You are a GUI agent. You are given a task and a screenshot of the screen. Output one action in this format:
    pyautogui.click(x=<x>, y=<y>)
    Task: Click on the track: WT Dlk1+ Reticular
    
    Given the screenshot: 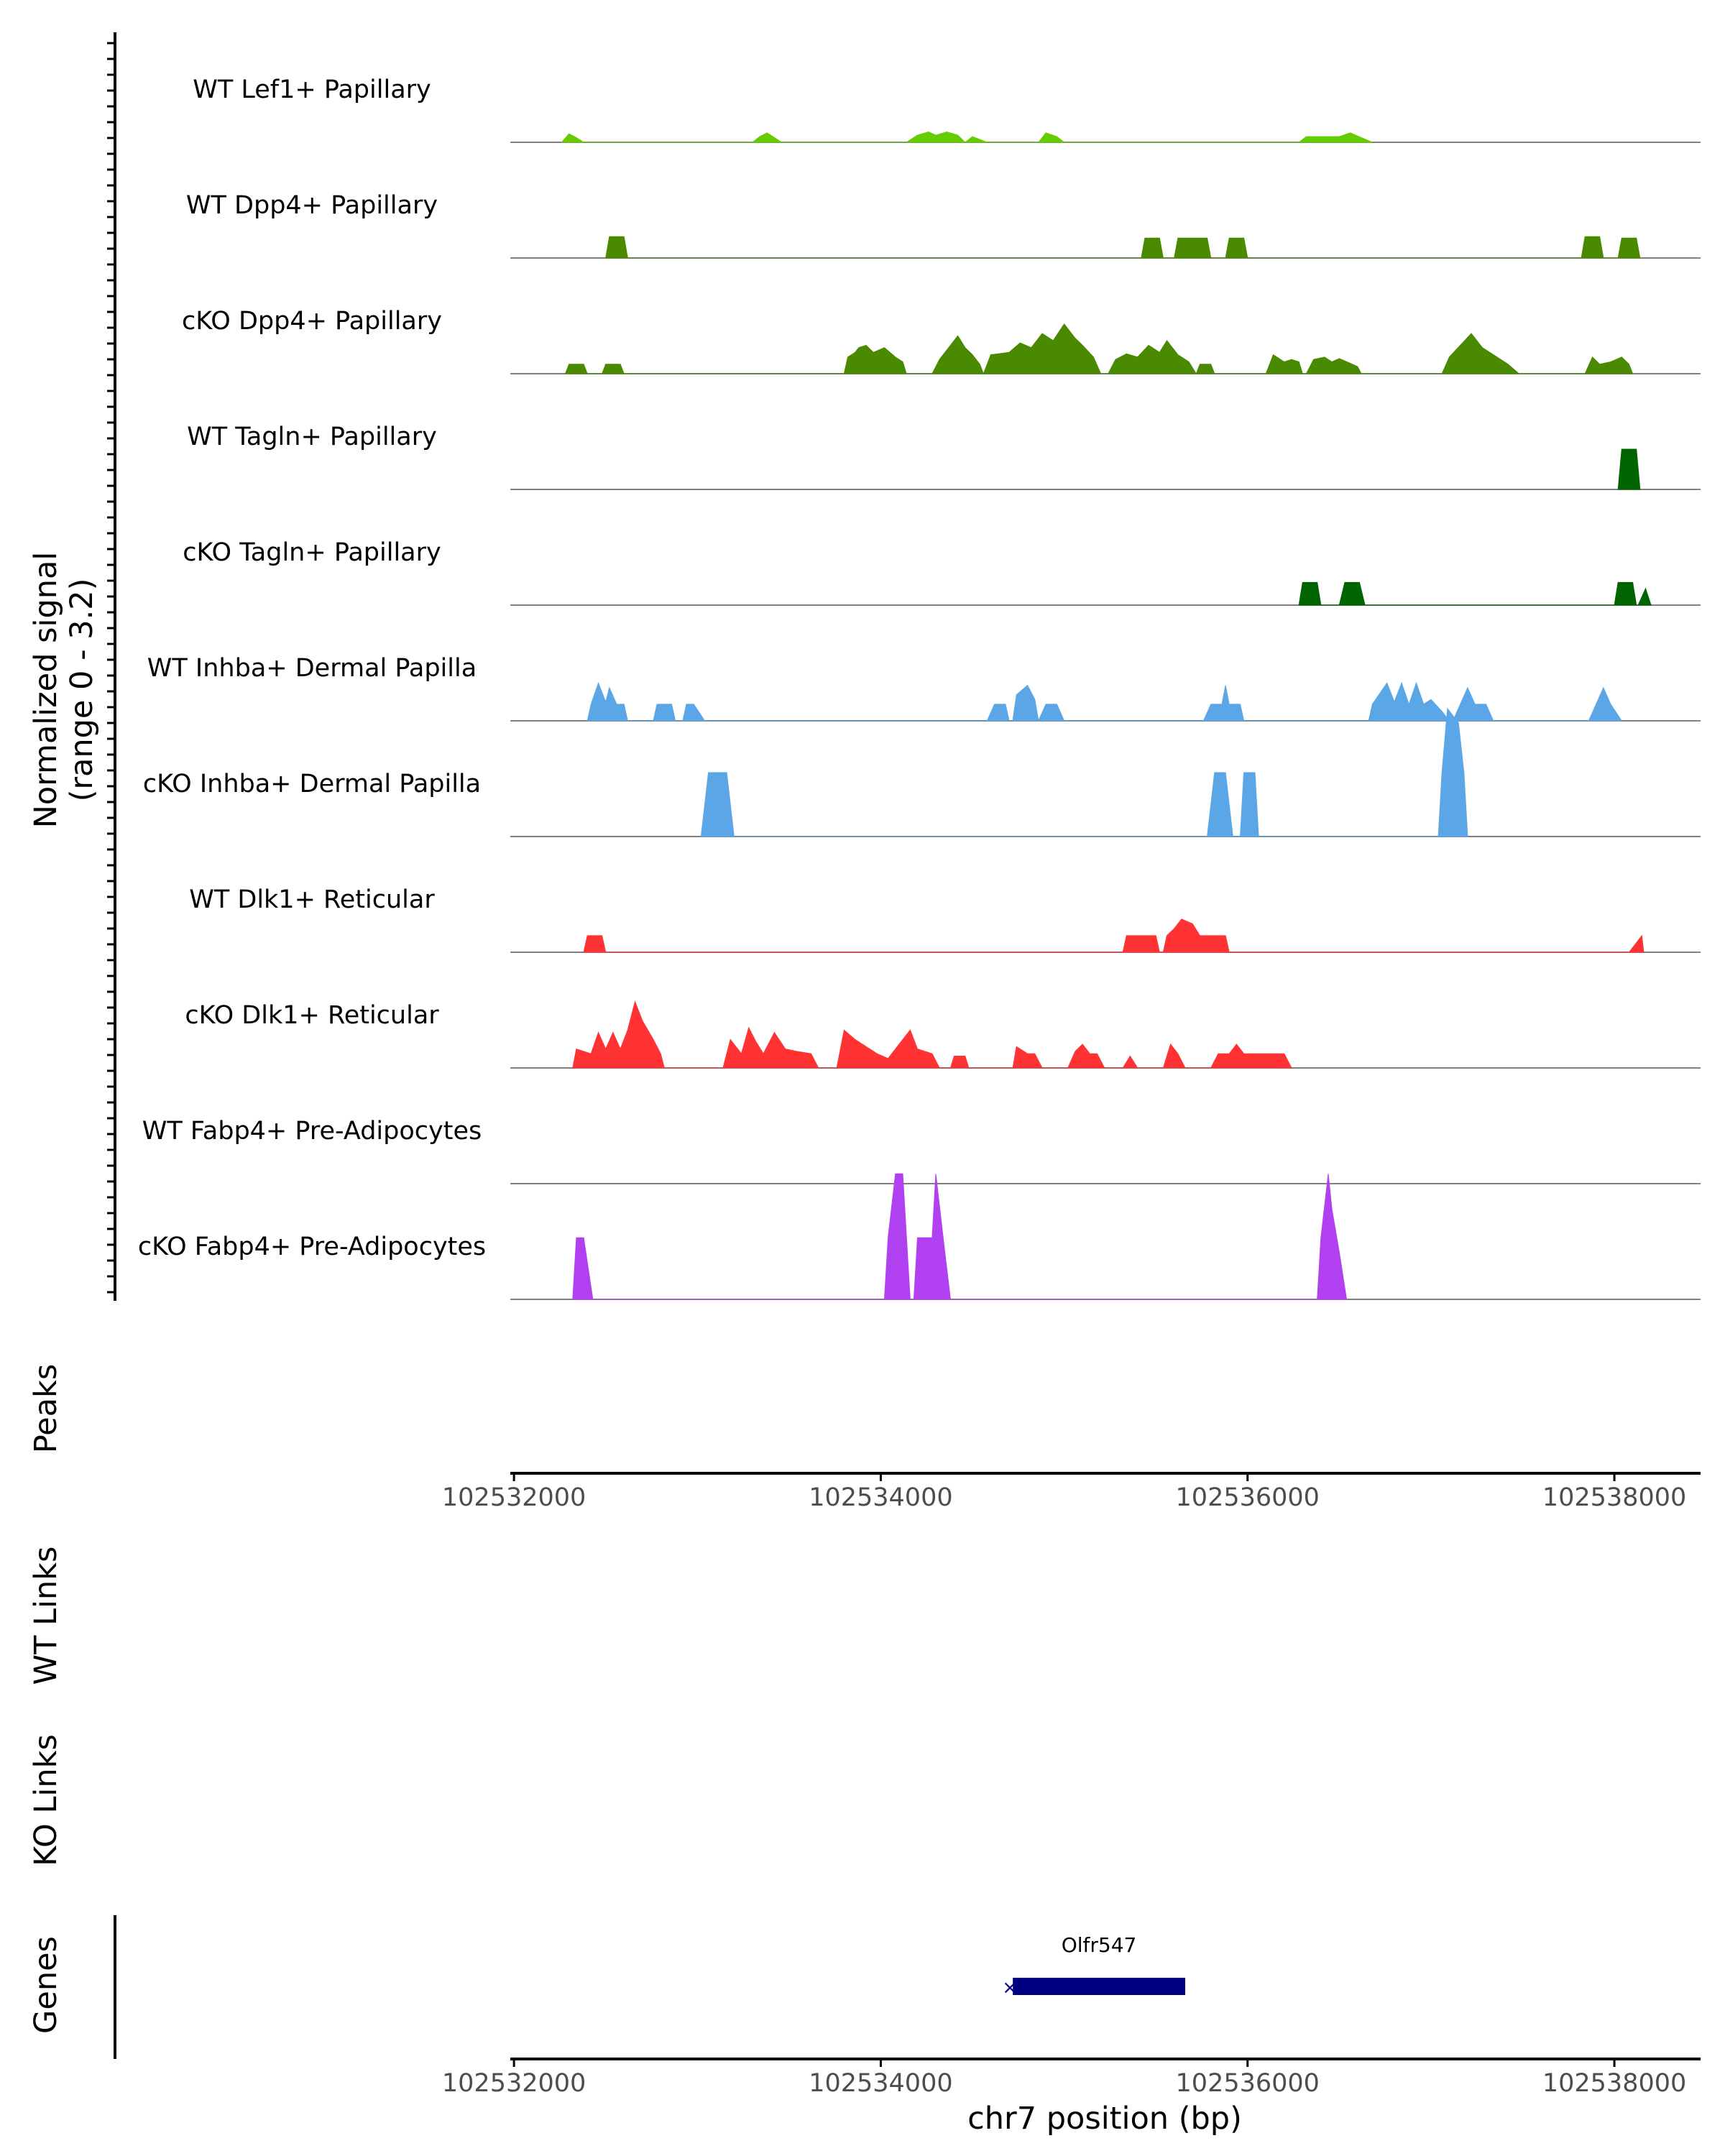 What is the action you would take?
    pyautogui.click(x=945, y=919)
    